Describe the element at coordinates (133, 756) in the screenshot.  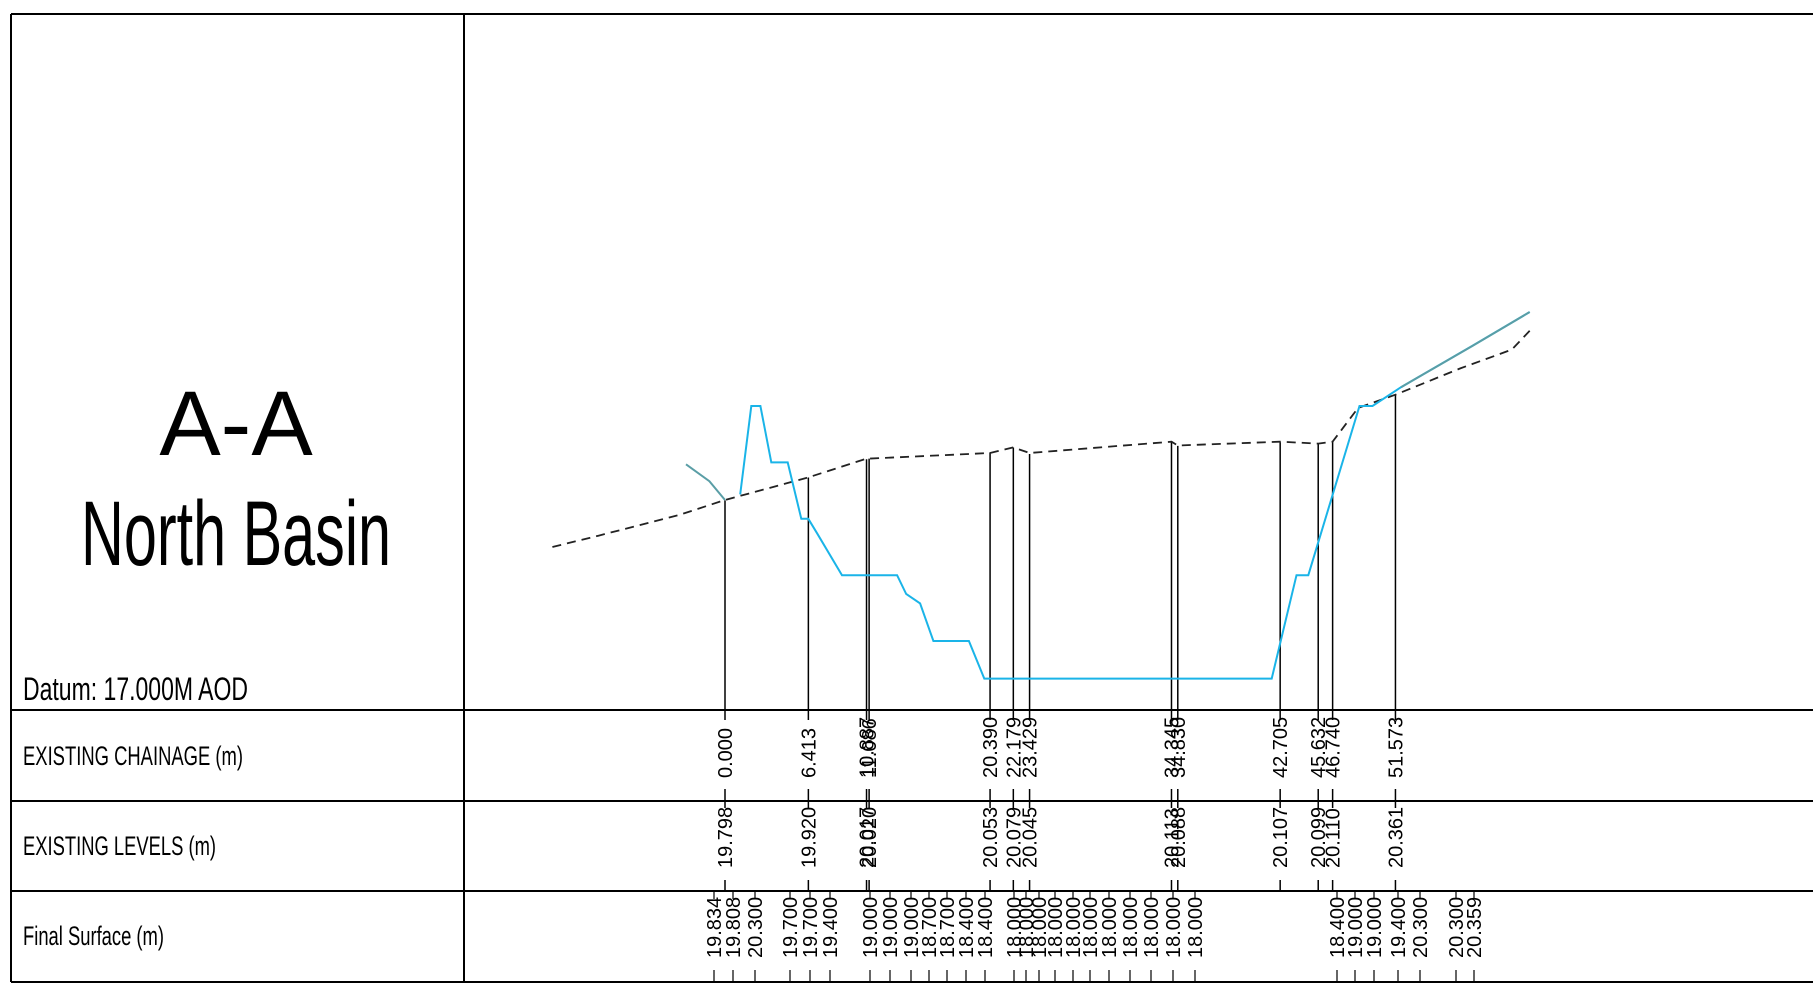
I see `row-label-existing-chainage: EXISTING CHAINAGE (m)` at that location.